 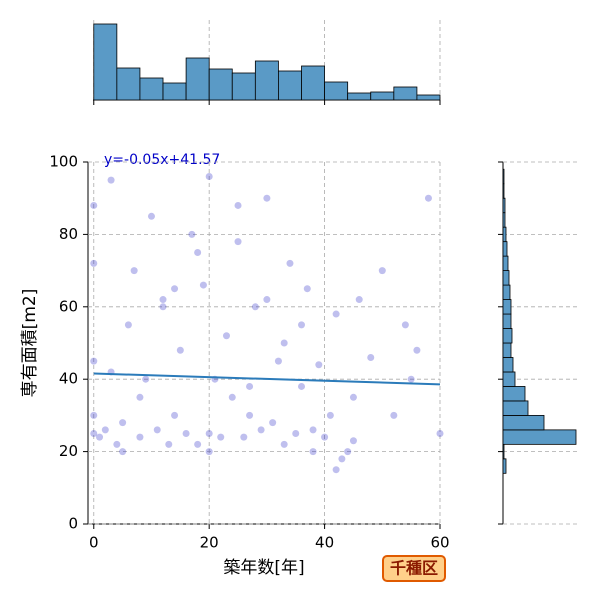 What do you see at coordinates (94, 543) in the screenshot?
I see `x-tick-label: 0` at bounding box center [94, 543].